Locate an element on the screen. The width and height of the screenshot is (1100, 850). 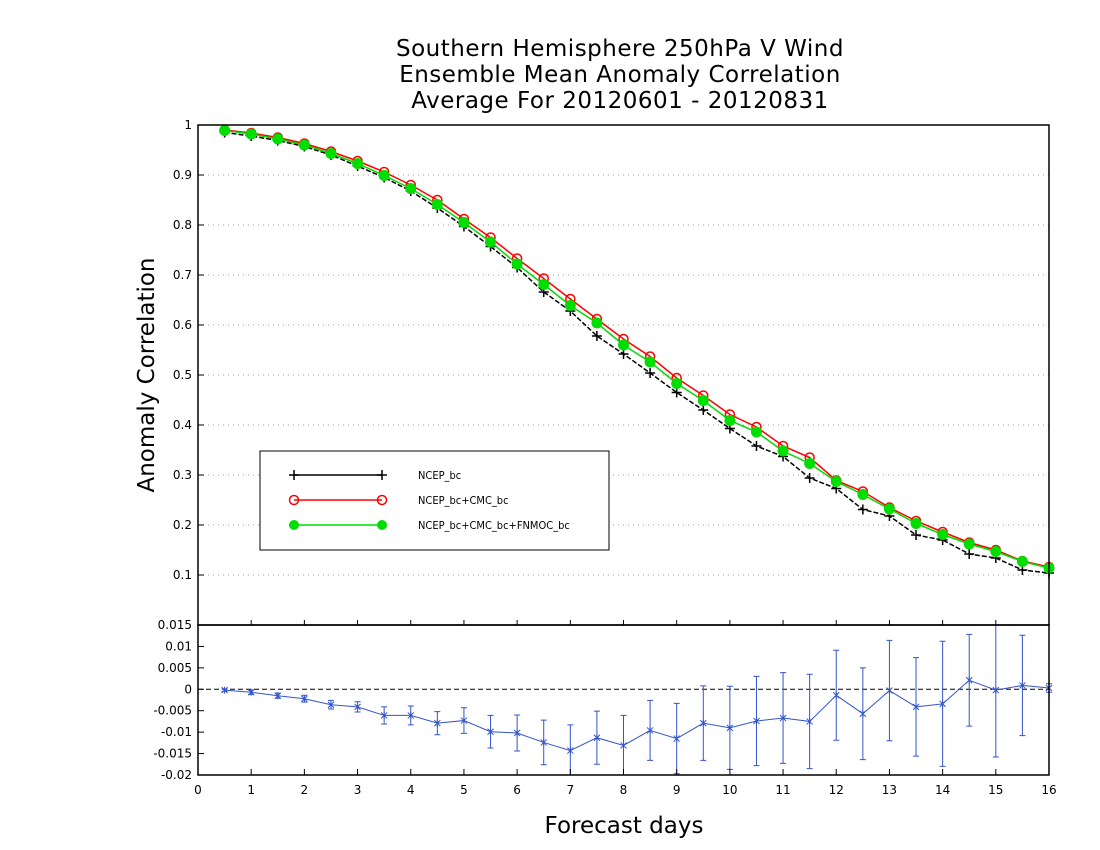
x-tick-label: 13 is located at coordinates (889, 790).